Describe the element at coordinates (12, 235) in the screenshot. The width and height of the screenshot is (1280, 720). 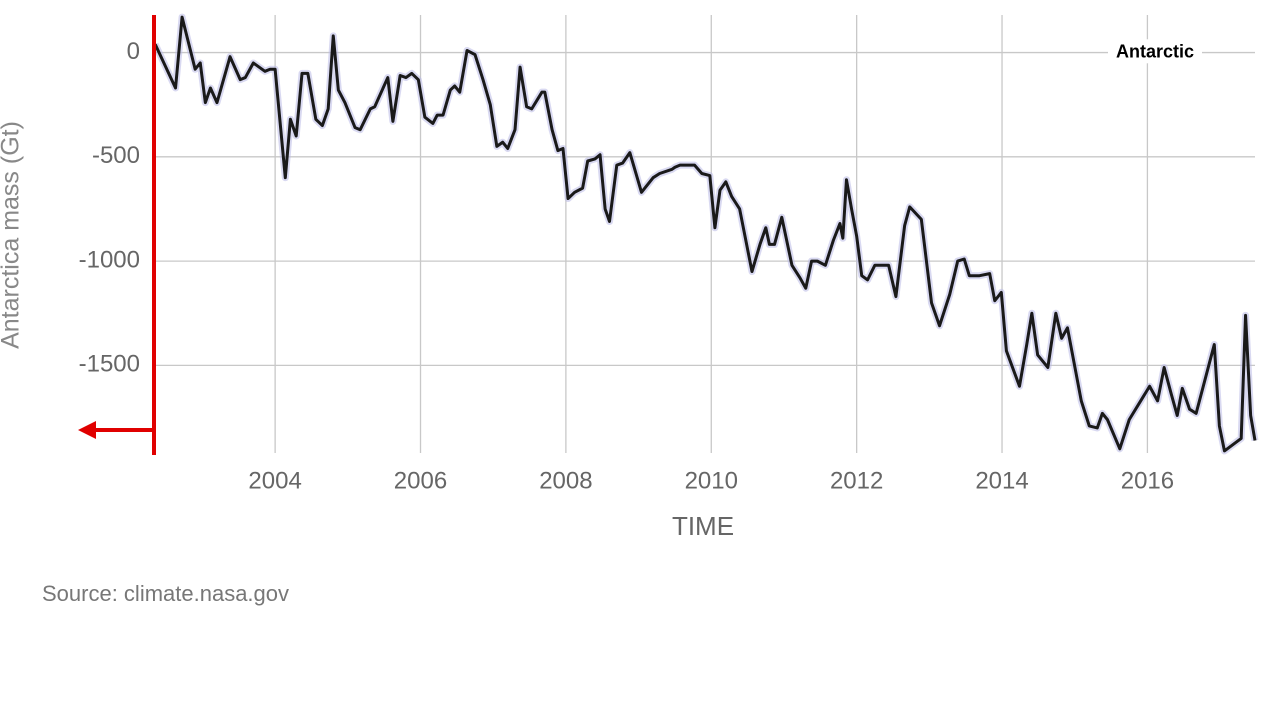
I see `y-axis-title: Antarctica mass (Gt)` at that location.